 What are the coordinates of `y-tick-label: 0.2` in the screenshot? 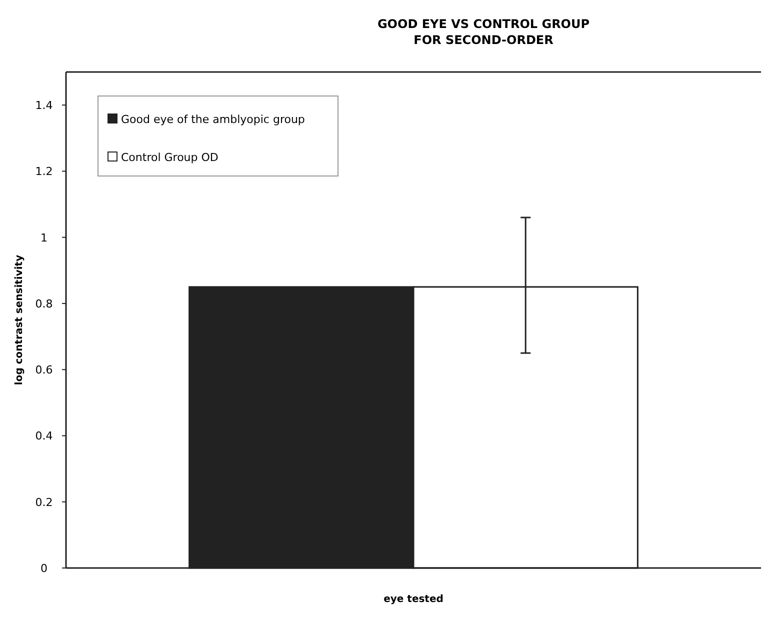 It's located at (44, 502).